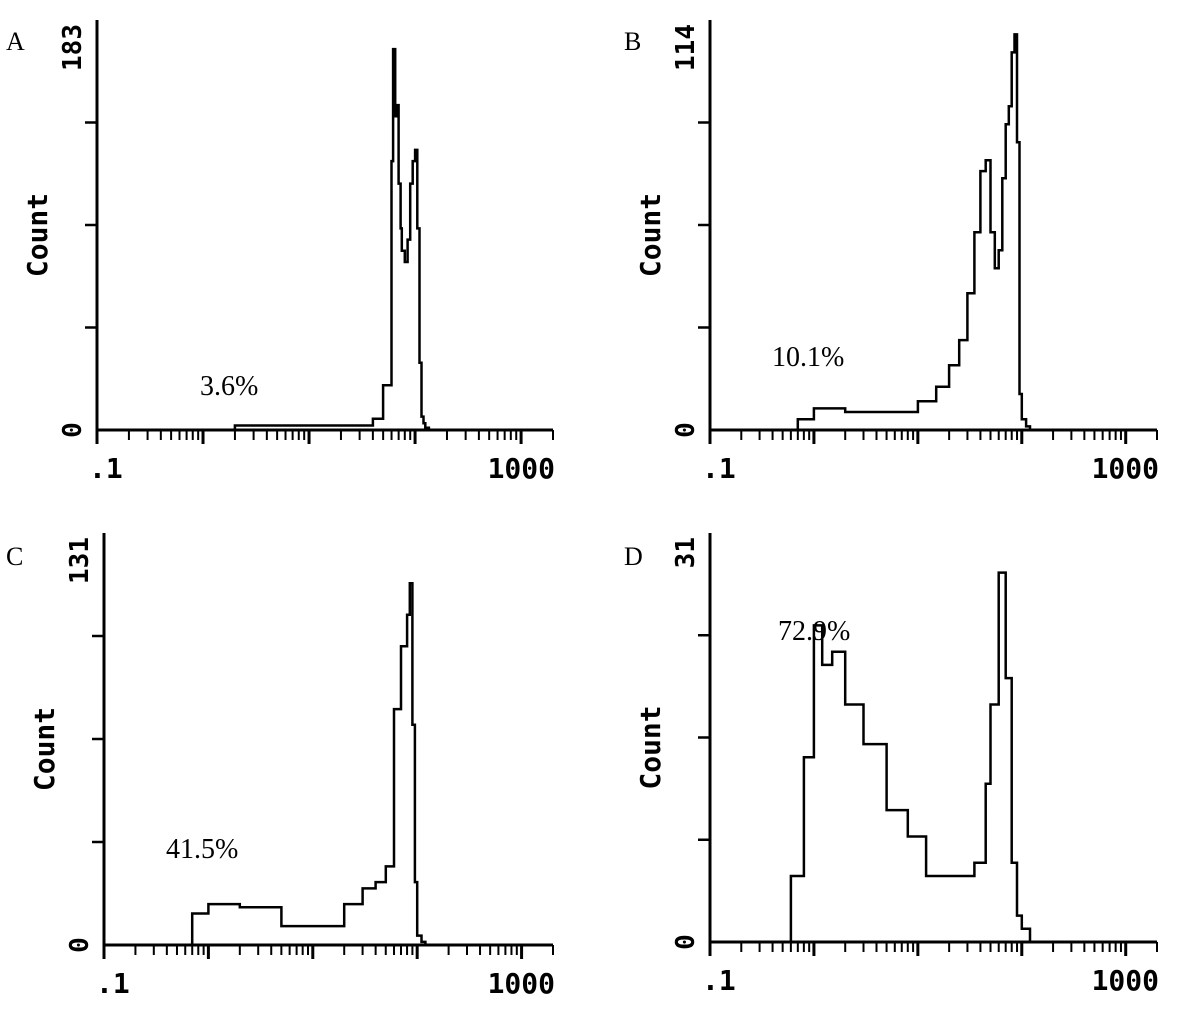  I want to click on panel-label: B, so click(632, 41).